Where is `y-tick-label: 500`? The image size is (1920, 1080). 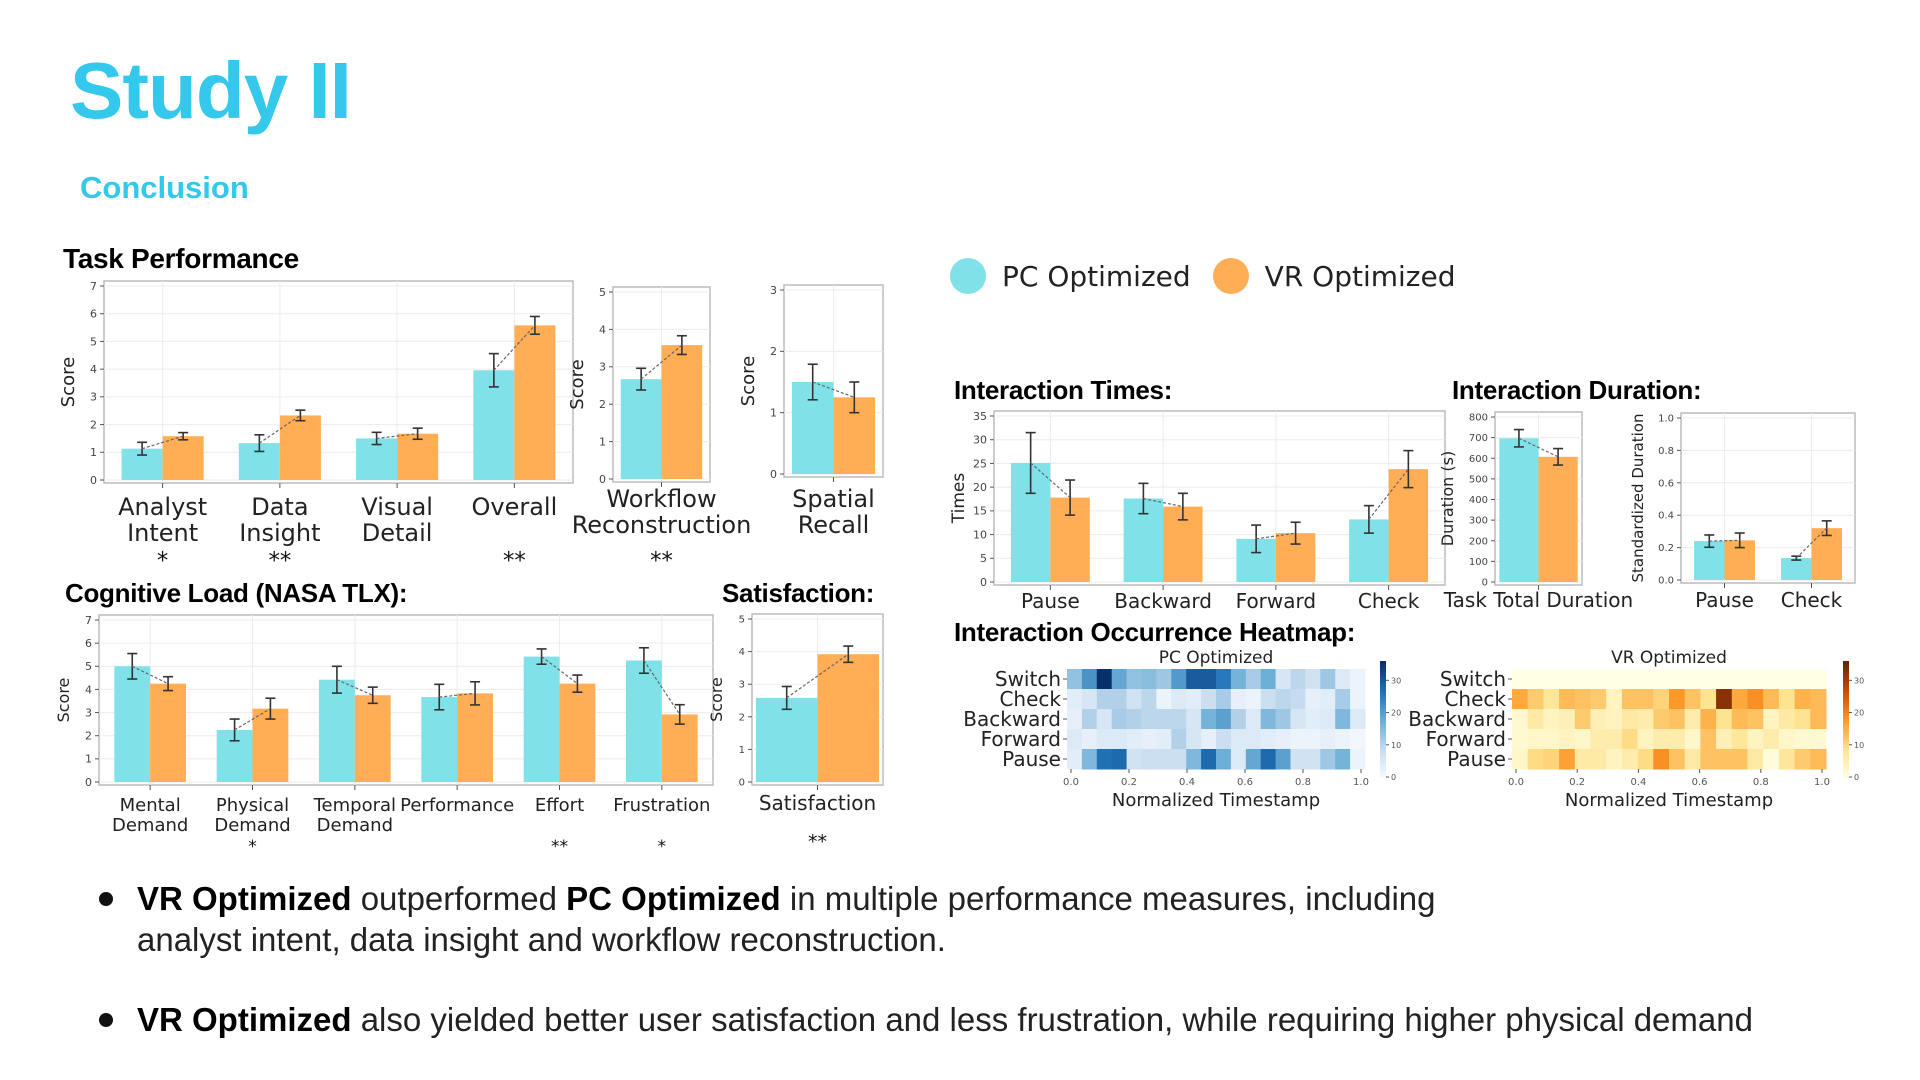
y-tick-label: 500 is located at coordinates (1478, 479).